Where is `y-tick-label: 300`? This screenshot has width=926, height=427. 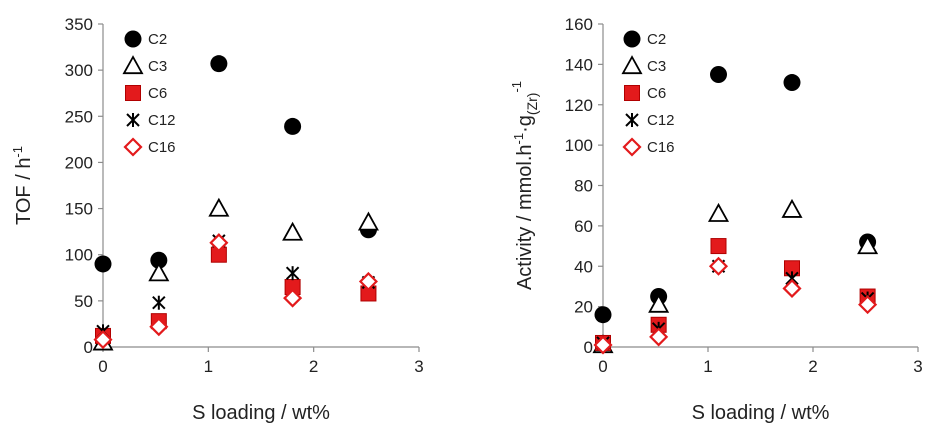 y-tick-label: 300 is located at coordinates (79, 70).